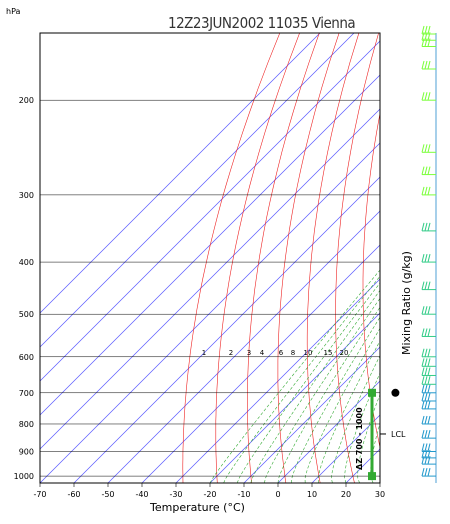 The width and height of the screenshot is (450, 524). Describe the element at coordinates (26, 262) in the screenshot. I see `y-tick-label: 400` at that location.